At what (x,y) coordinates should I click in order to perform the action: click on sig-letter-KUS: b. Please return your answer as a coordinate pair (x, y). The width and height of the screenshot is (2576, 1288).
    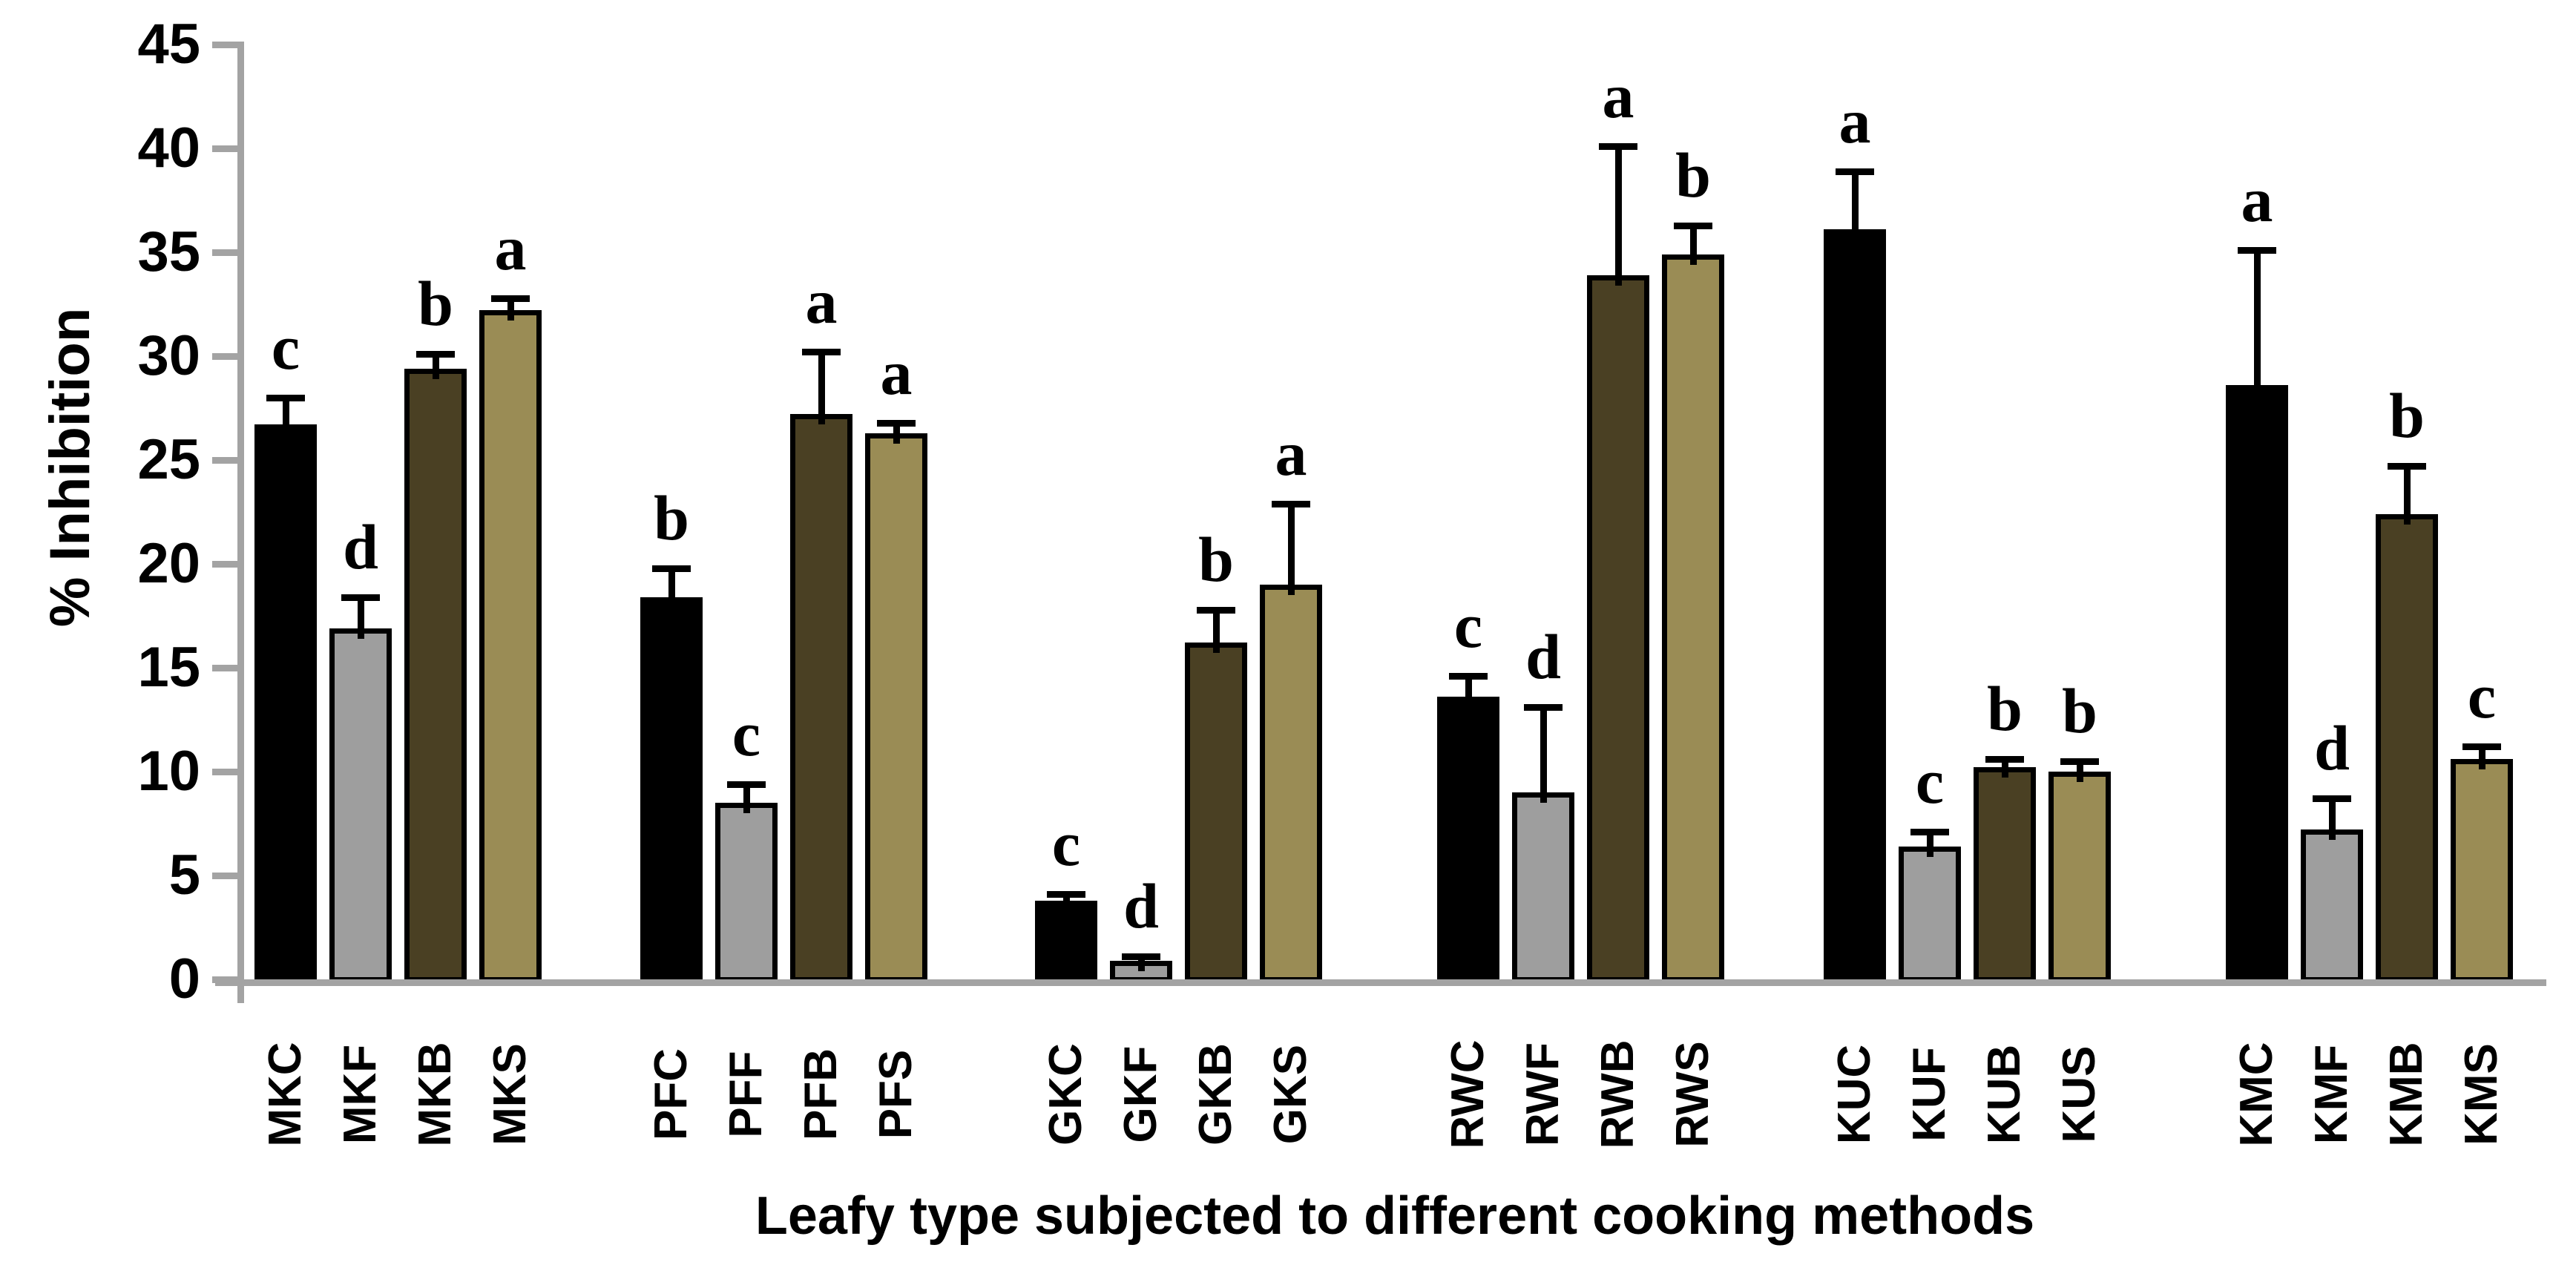
    Looking at the image, I should click on (2079, 710).